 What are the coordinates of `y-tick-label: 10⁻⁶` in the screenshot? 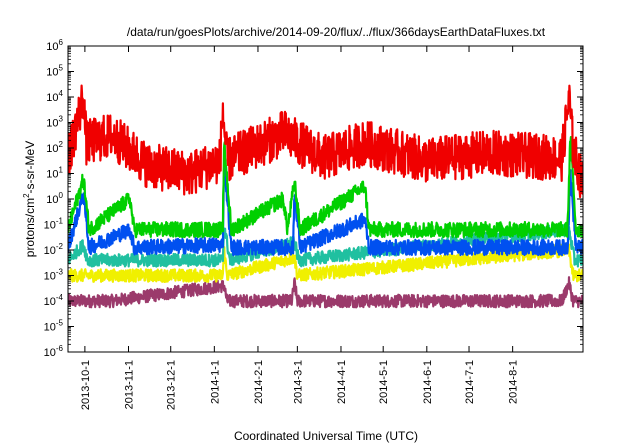 It's located at (54, 351).